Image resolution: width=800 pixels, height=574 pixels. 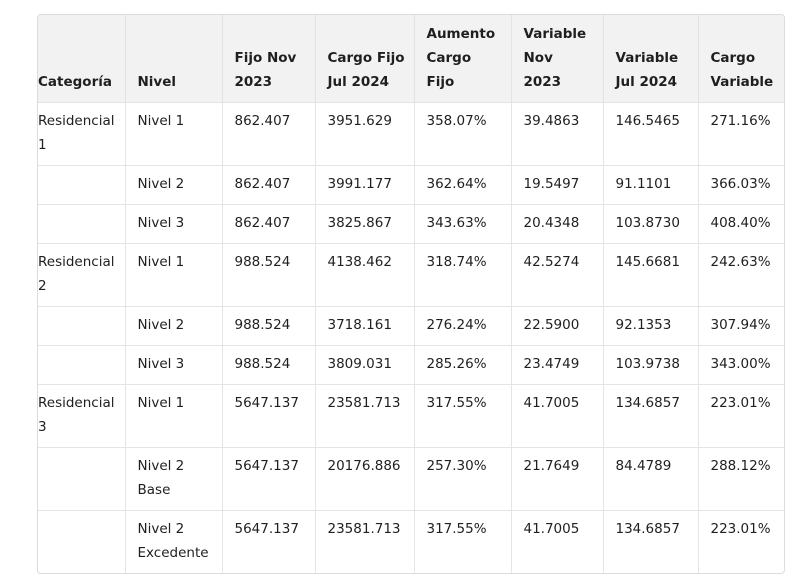 I want to click on header-aumento-cargo-fijo: Aumento Cargo Fijo, so click(x=463, y=59).